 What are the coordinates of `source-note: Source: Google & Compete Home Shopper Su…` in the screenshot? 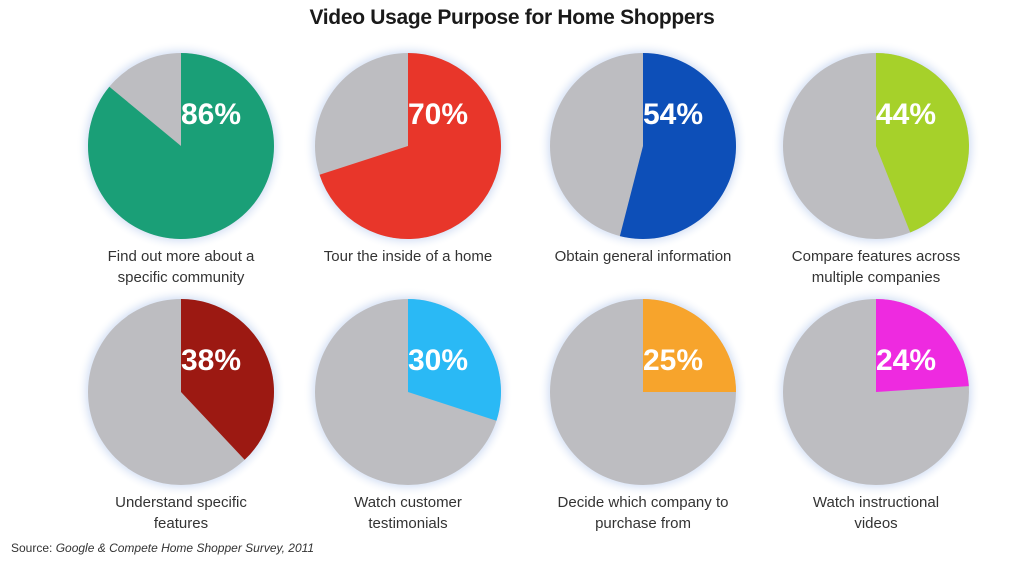 It's located at (162, 548).